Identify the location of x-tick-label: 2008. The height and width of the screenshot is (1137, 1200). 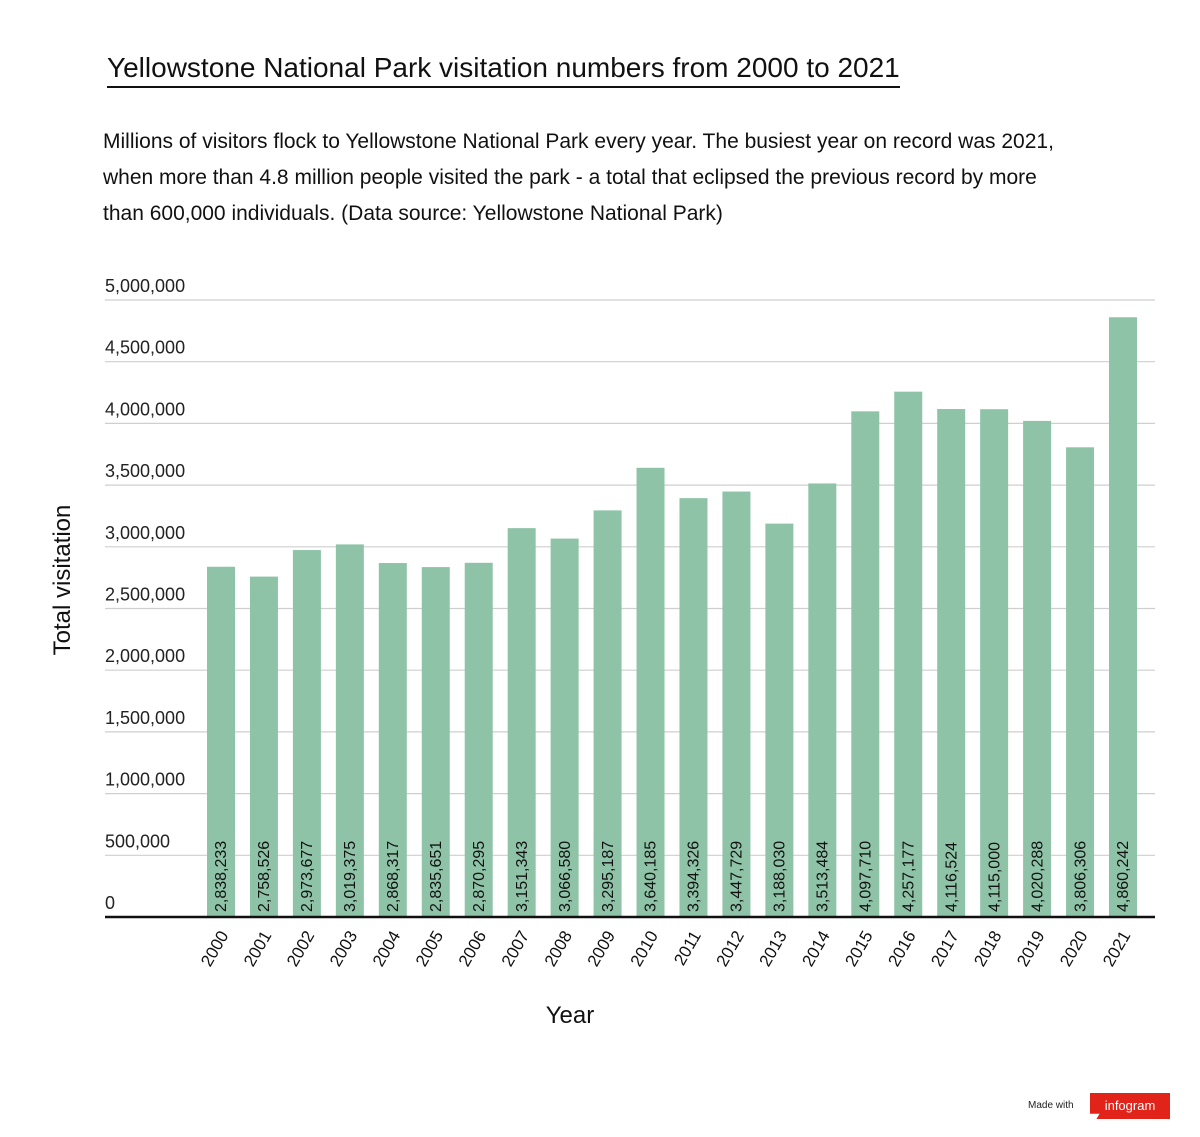
(558, 949).